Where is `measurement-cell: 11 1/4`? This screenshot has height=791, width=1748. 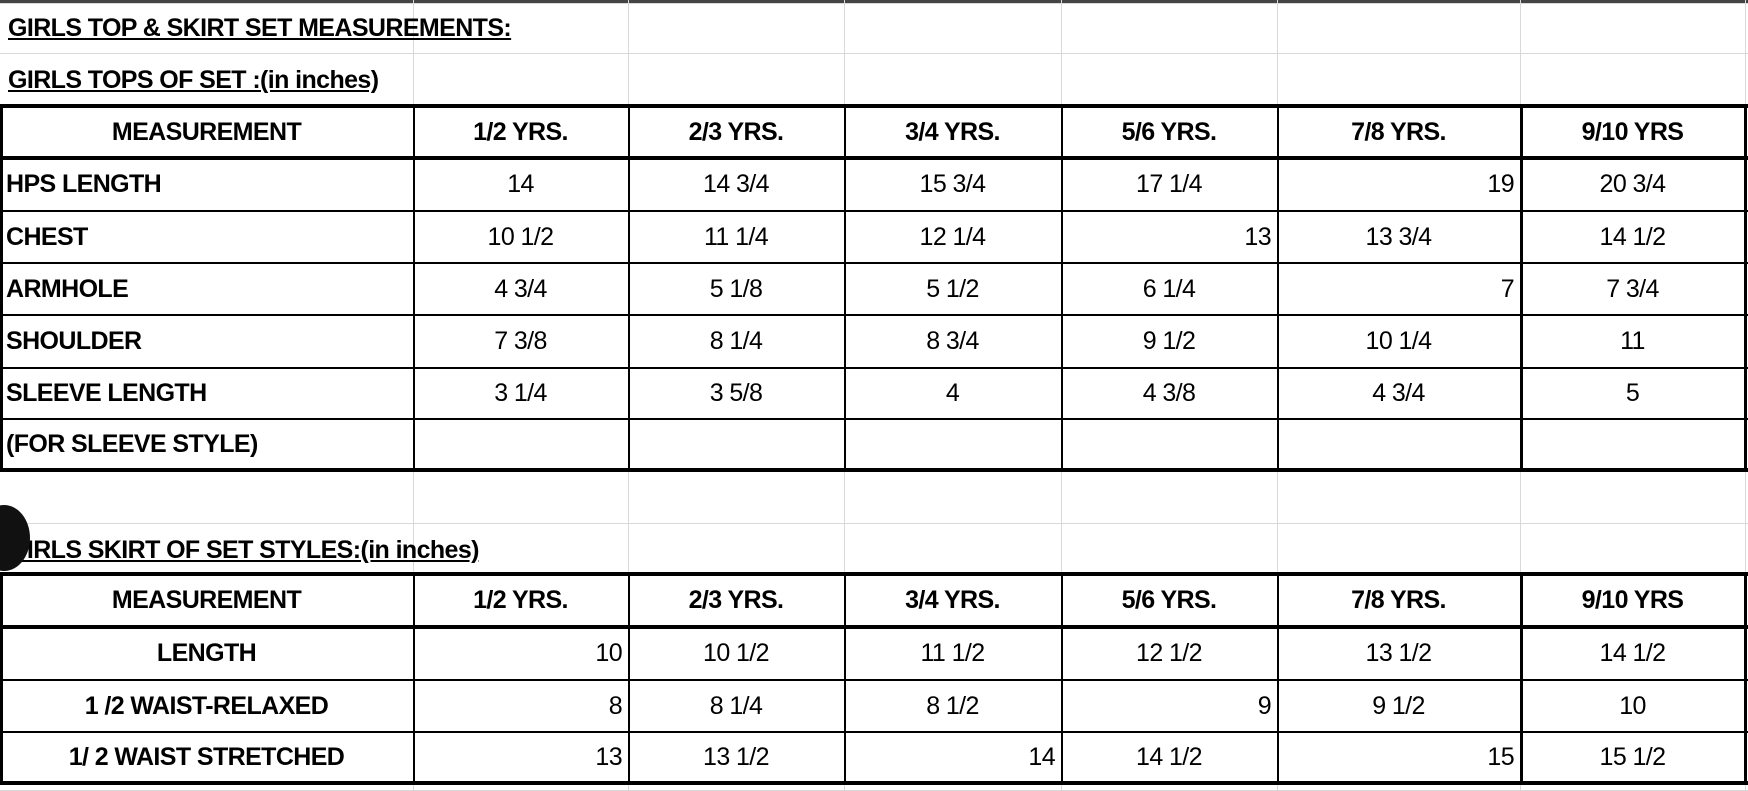
measurement-cell: 11 1/4 is located at coordinates (736, 236).